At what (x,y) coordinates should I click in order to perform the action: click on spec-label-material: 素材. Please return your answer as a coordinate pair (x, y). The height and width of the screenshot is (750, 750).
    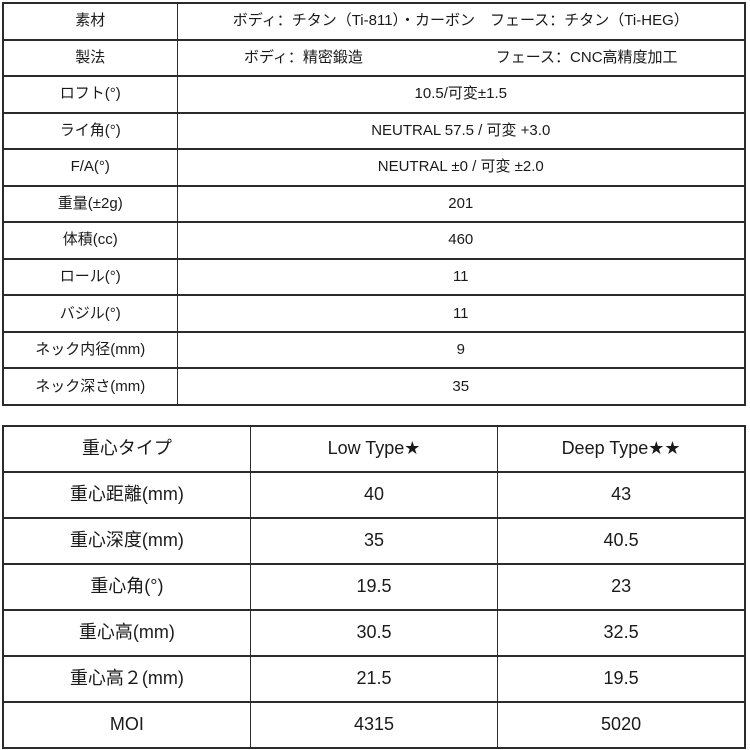
    Looking at the image, I should click on (90, 21).